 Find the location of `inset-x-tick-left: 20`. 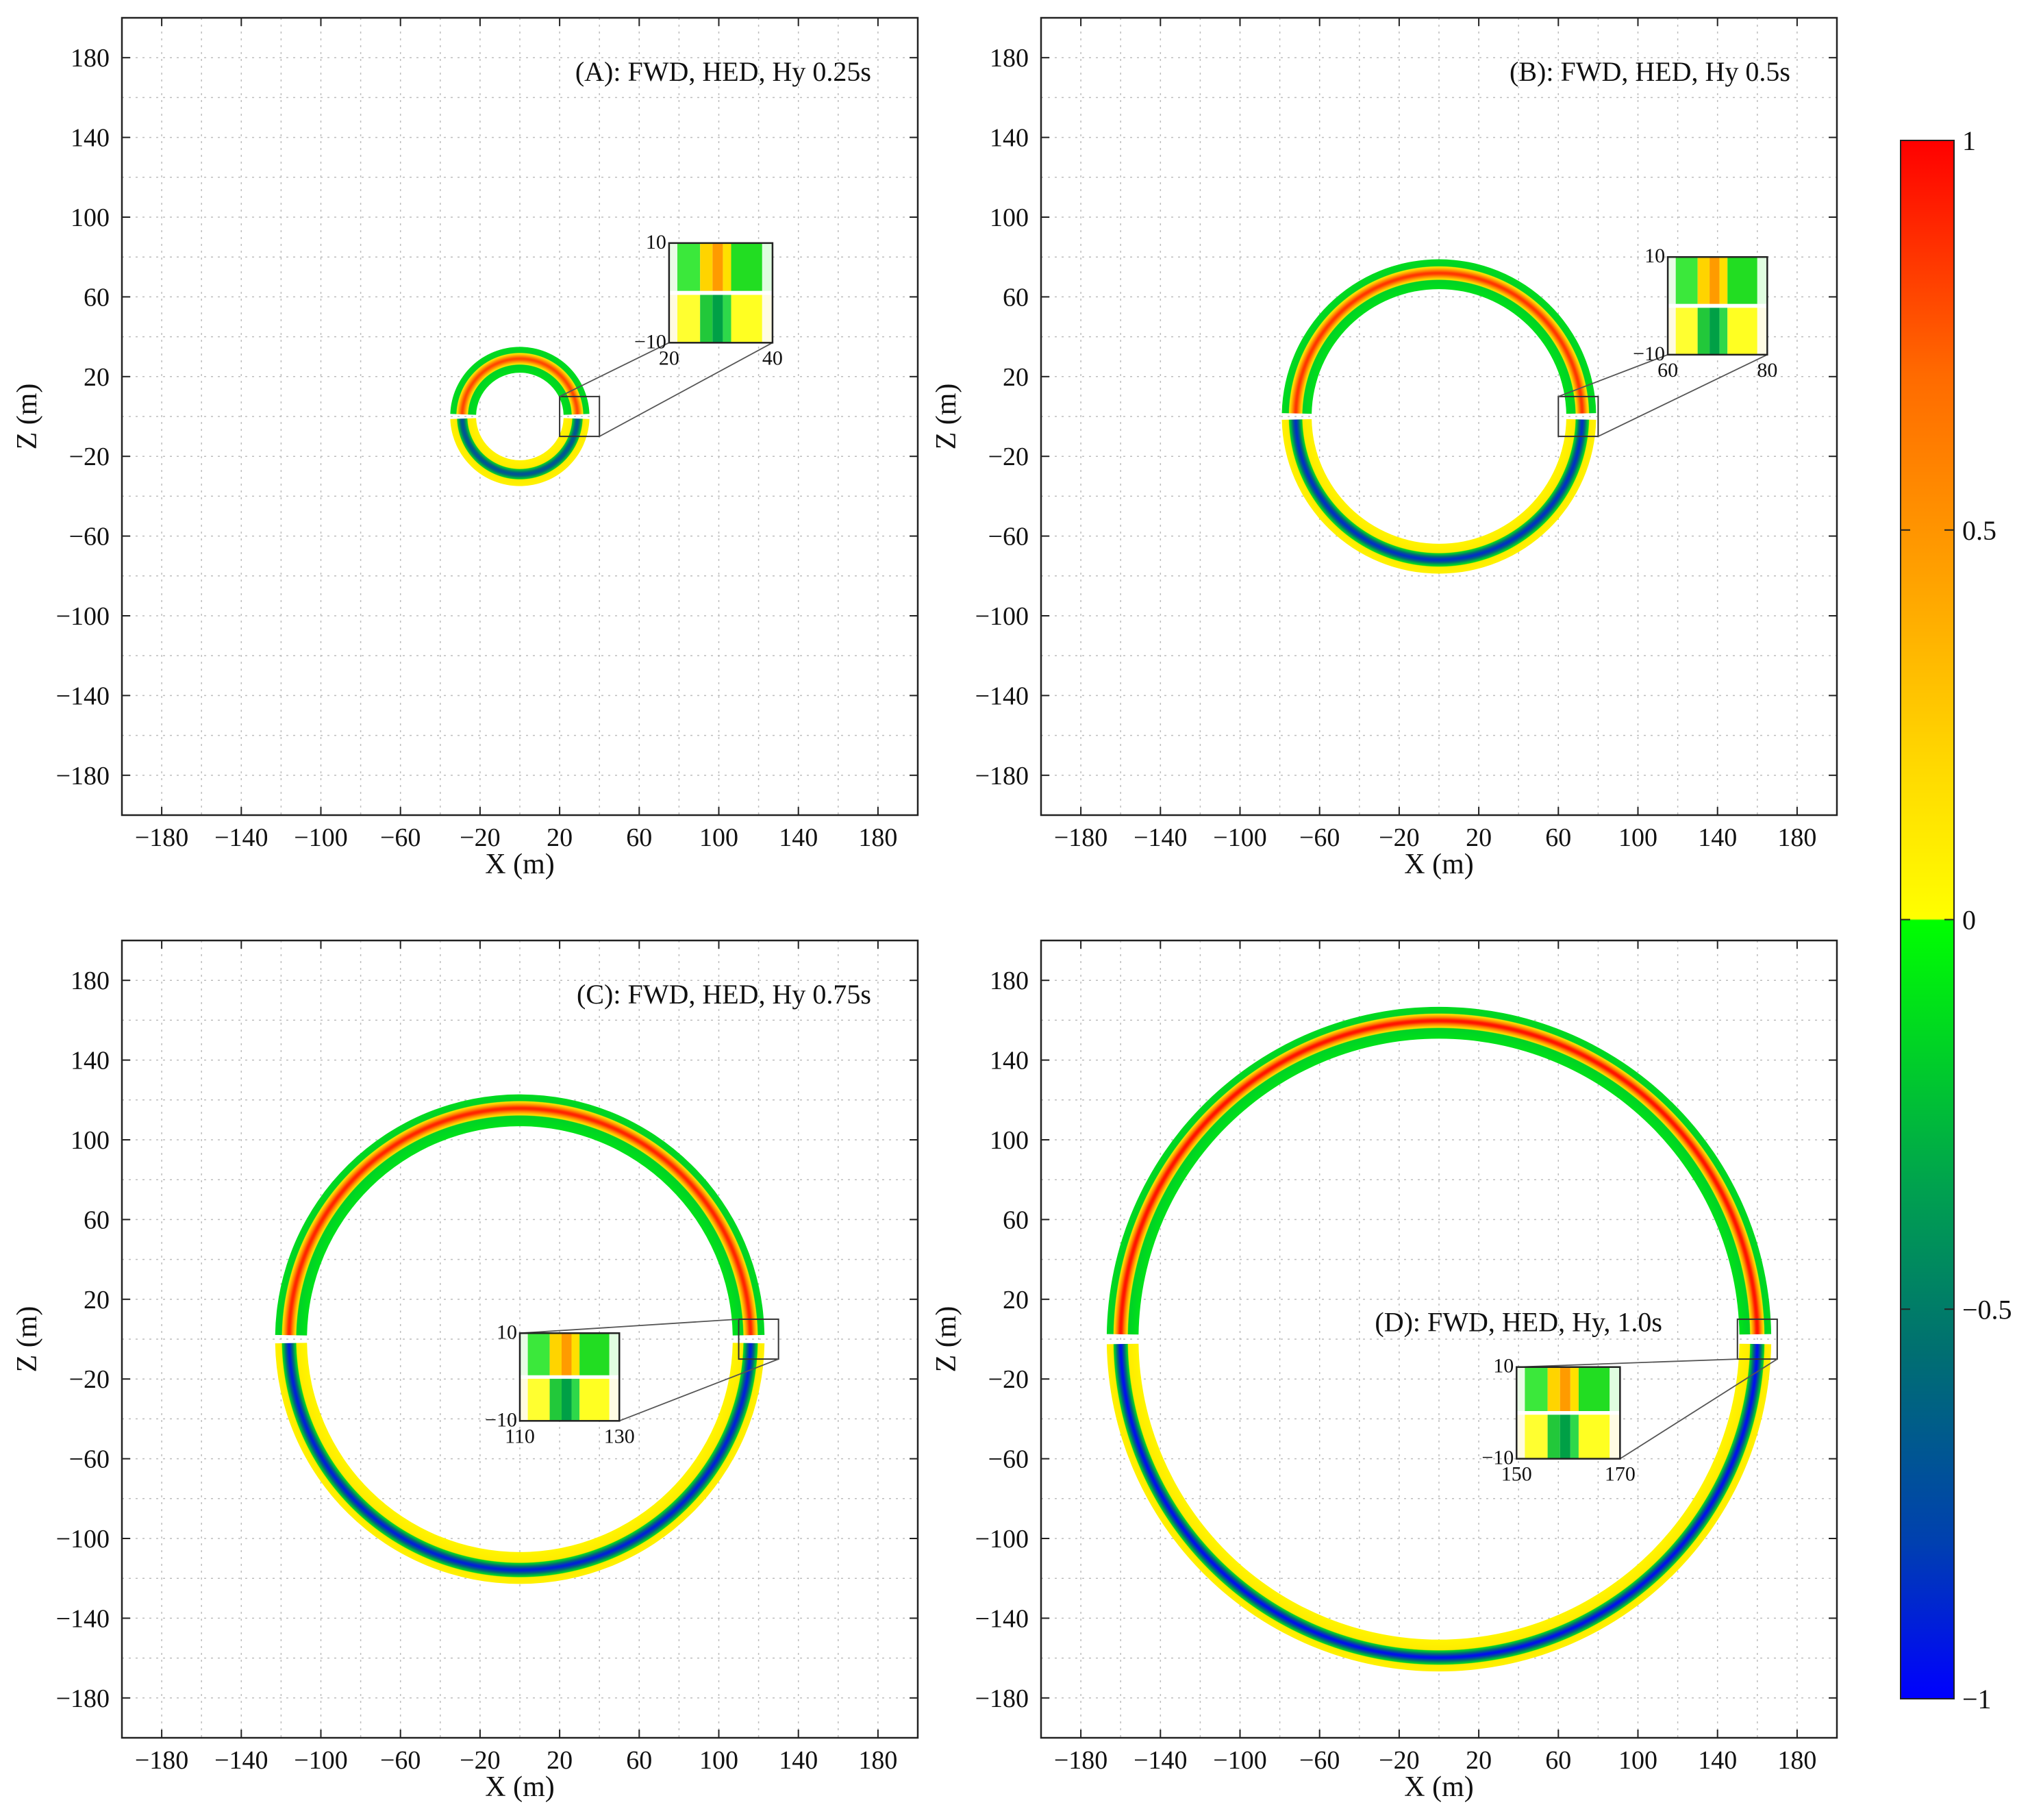

inset-x-tick-left: 20 is located at coordinates (669, 358).